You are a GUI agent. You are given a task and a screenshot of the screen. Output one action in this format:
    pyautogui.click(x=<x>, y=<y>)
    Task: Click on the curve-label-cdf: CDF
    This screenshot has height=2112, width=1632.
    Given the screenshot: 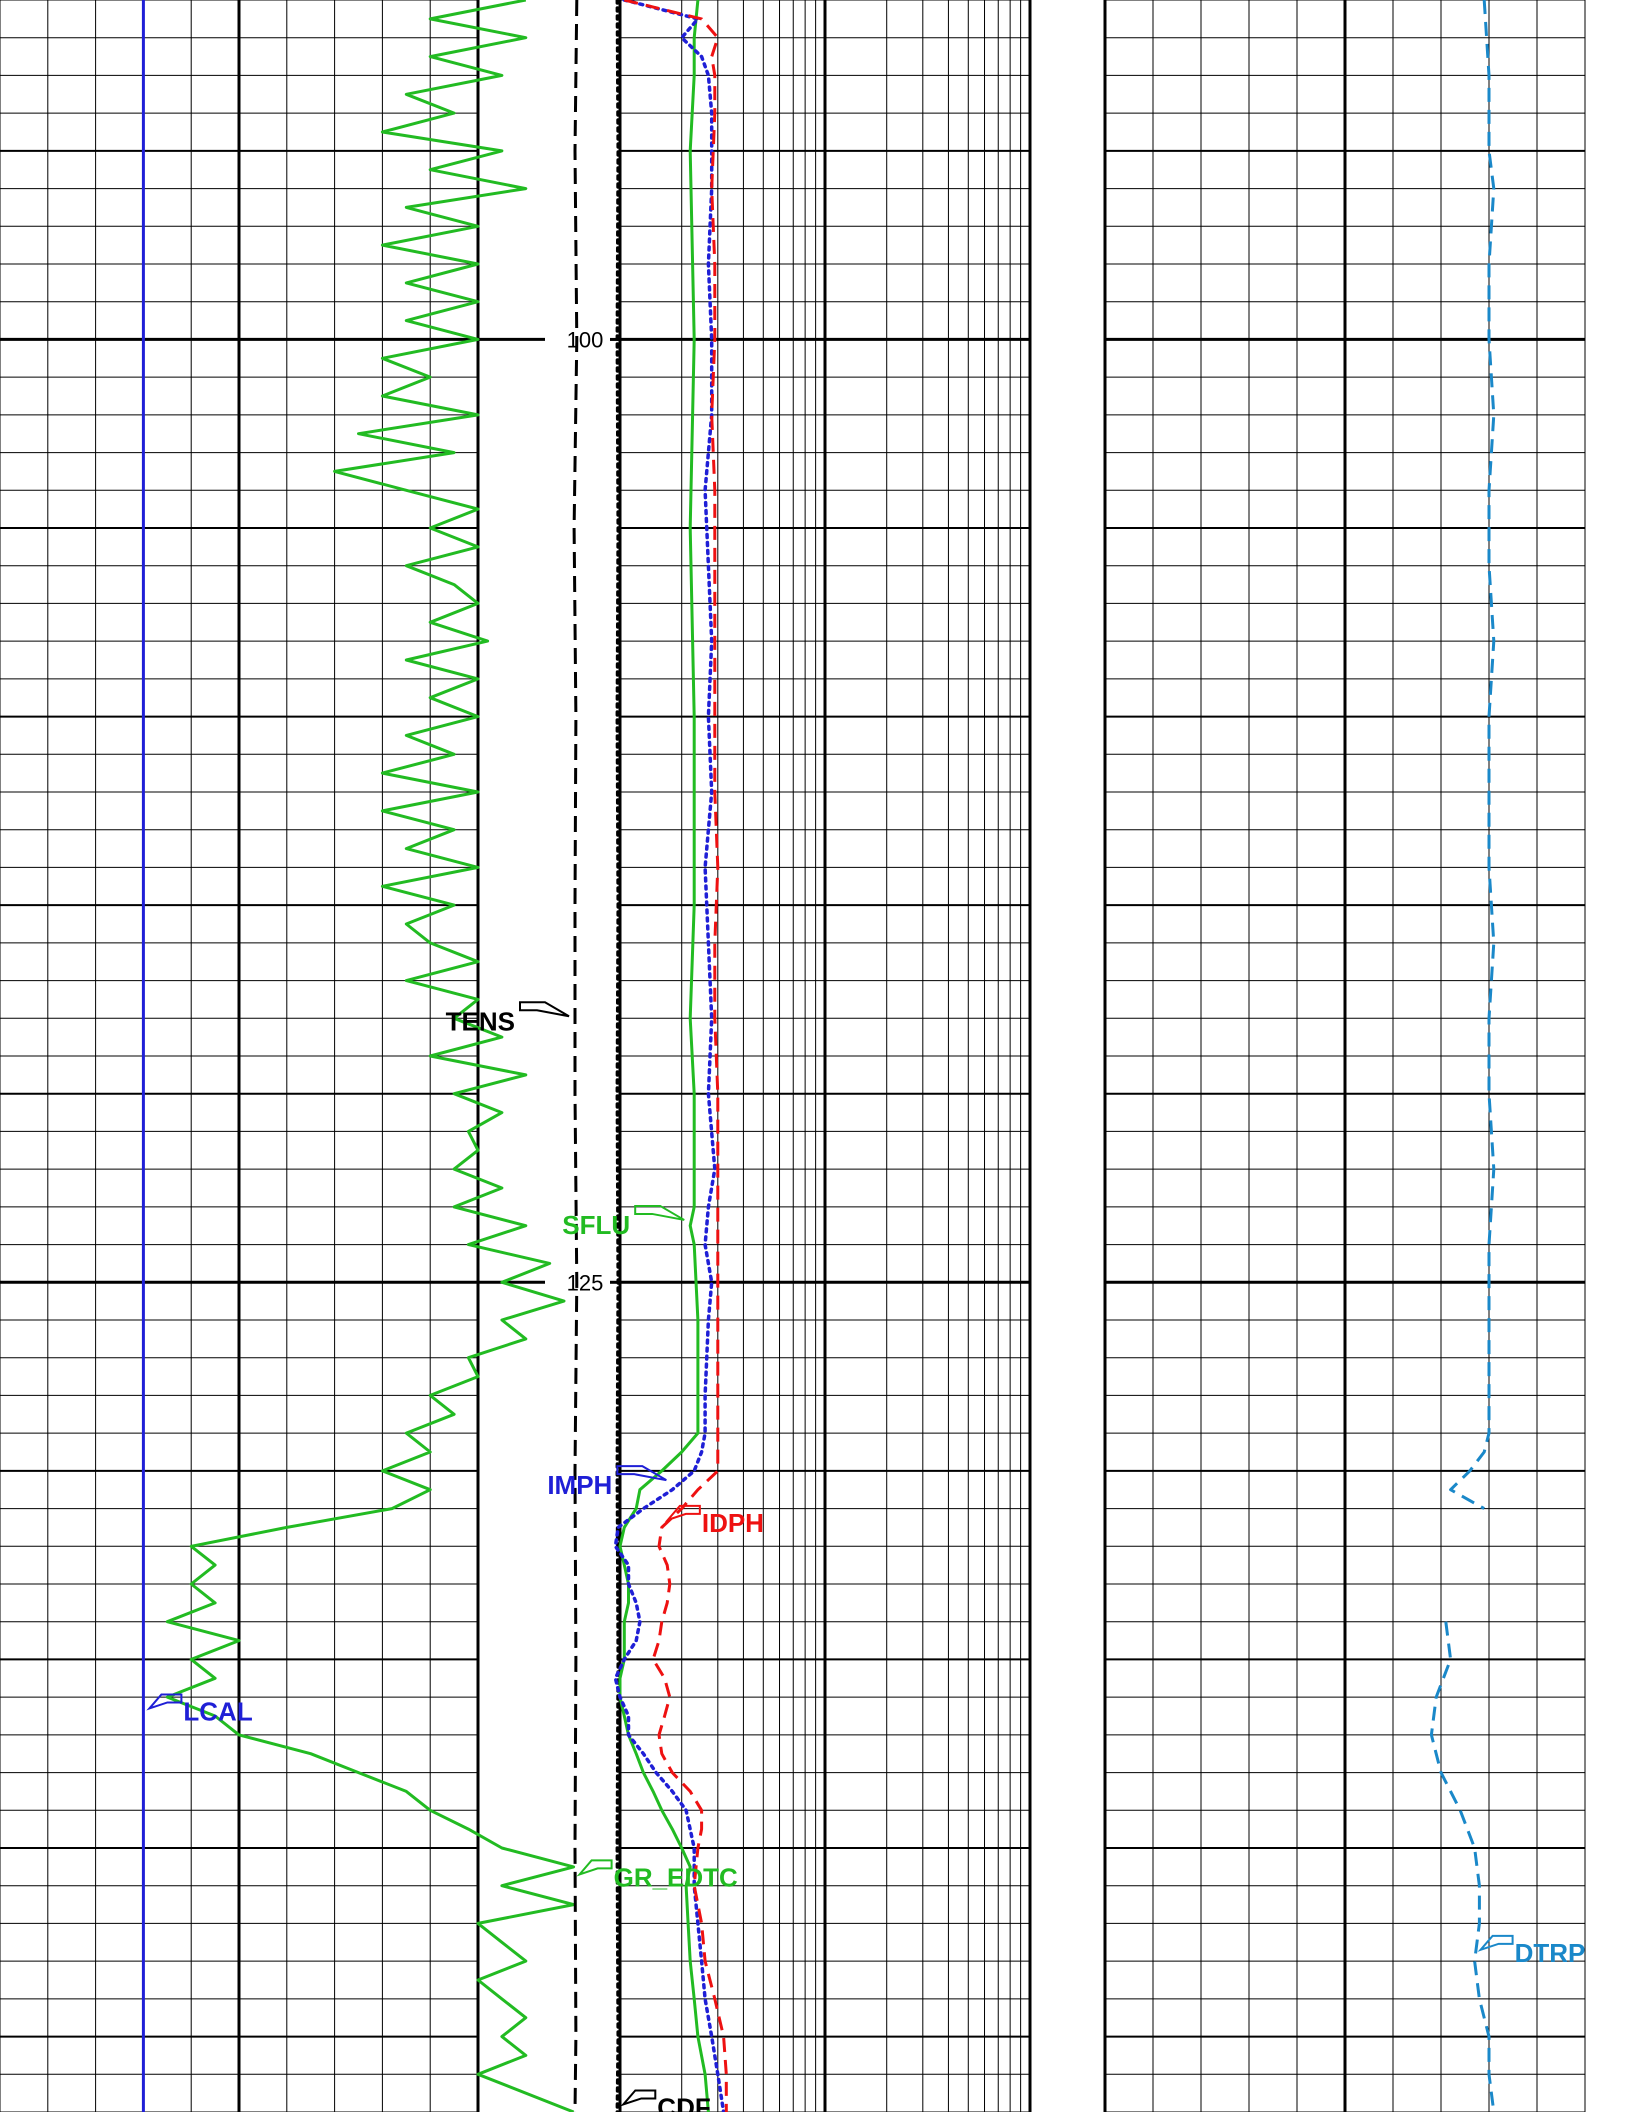 What is the action you would take?
    pyautogui.click(x=683, y=2102)
    